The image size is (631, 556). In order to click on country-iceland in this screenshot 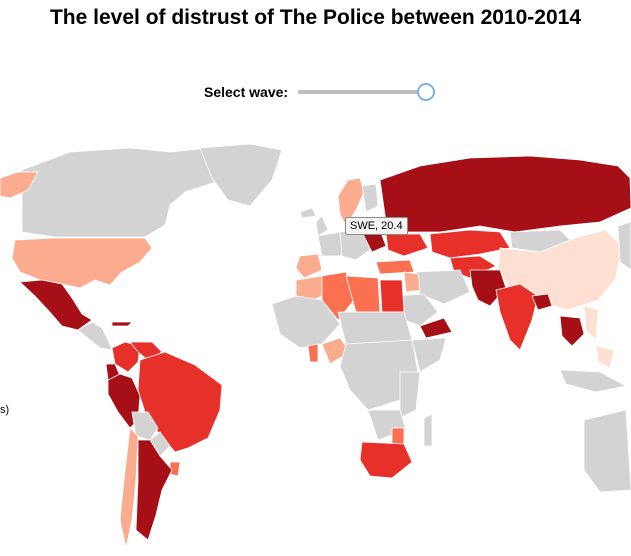, I will do `click(308, 213)`.